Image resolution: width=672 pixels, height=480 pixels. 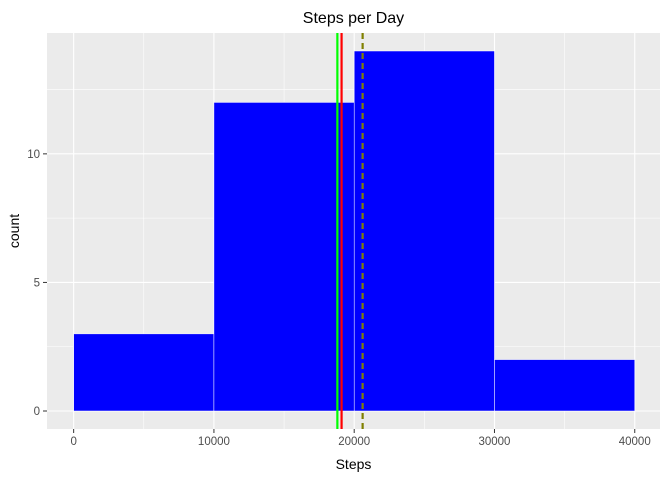 I want to click on x-tick-label: 20000, so click(x=354, y=442).